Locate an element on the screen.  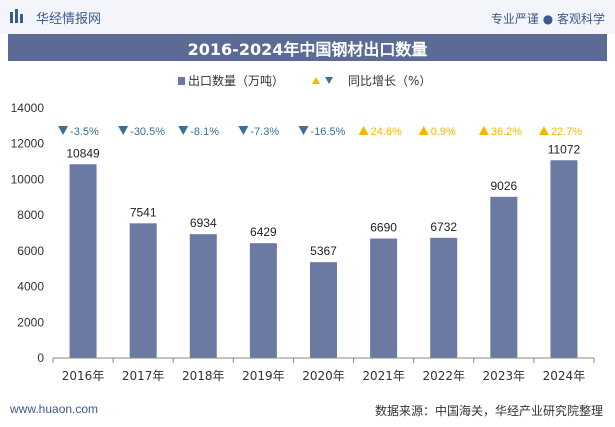
brand-name: 华经情报网 is located at coordinates (69, 19).